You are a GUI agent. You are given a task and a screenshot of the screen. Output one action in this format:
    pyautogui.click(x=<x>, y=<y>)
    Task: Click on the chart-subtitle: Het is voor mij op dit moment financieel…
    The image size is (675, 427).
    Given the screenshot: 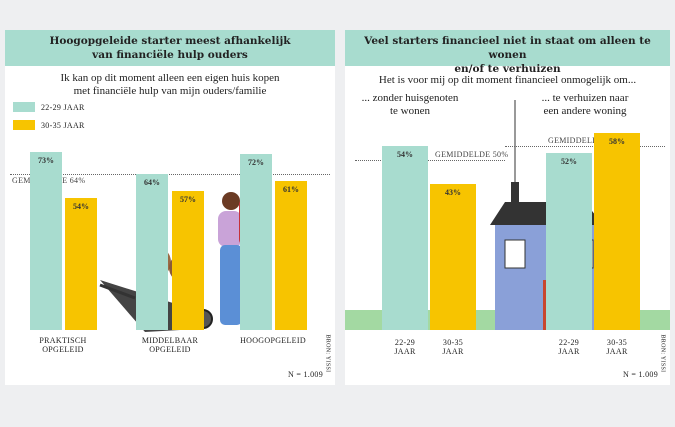 What is the action you would take?
    pyautogui.click(x=507, y=80)
    